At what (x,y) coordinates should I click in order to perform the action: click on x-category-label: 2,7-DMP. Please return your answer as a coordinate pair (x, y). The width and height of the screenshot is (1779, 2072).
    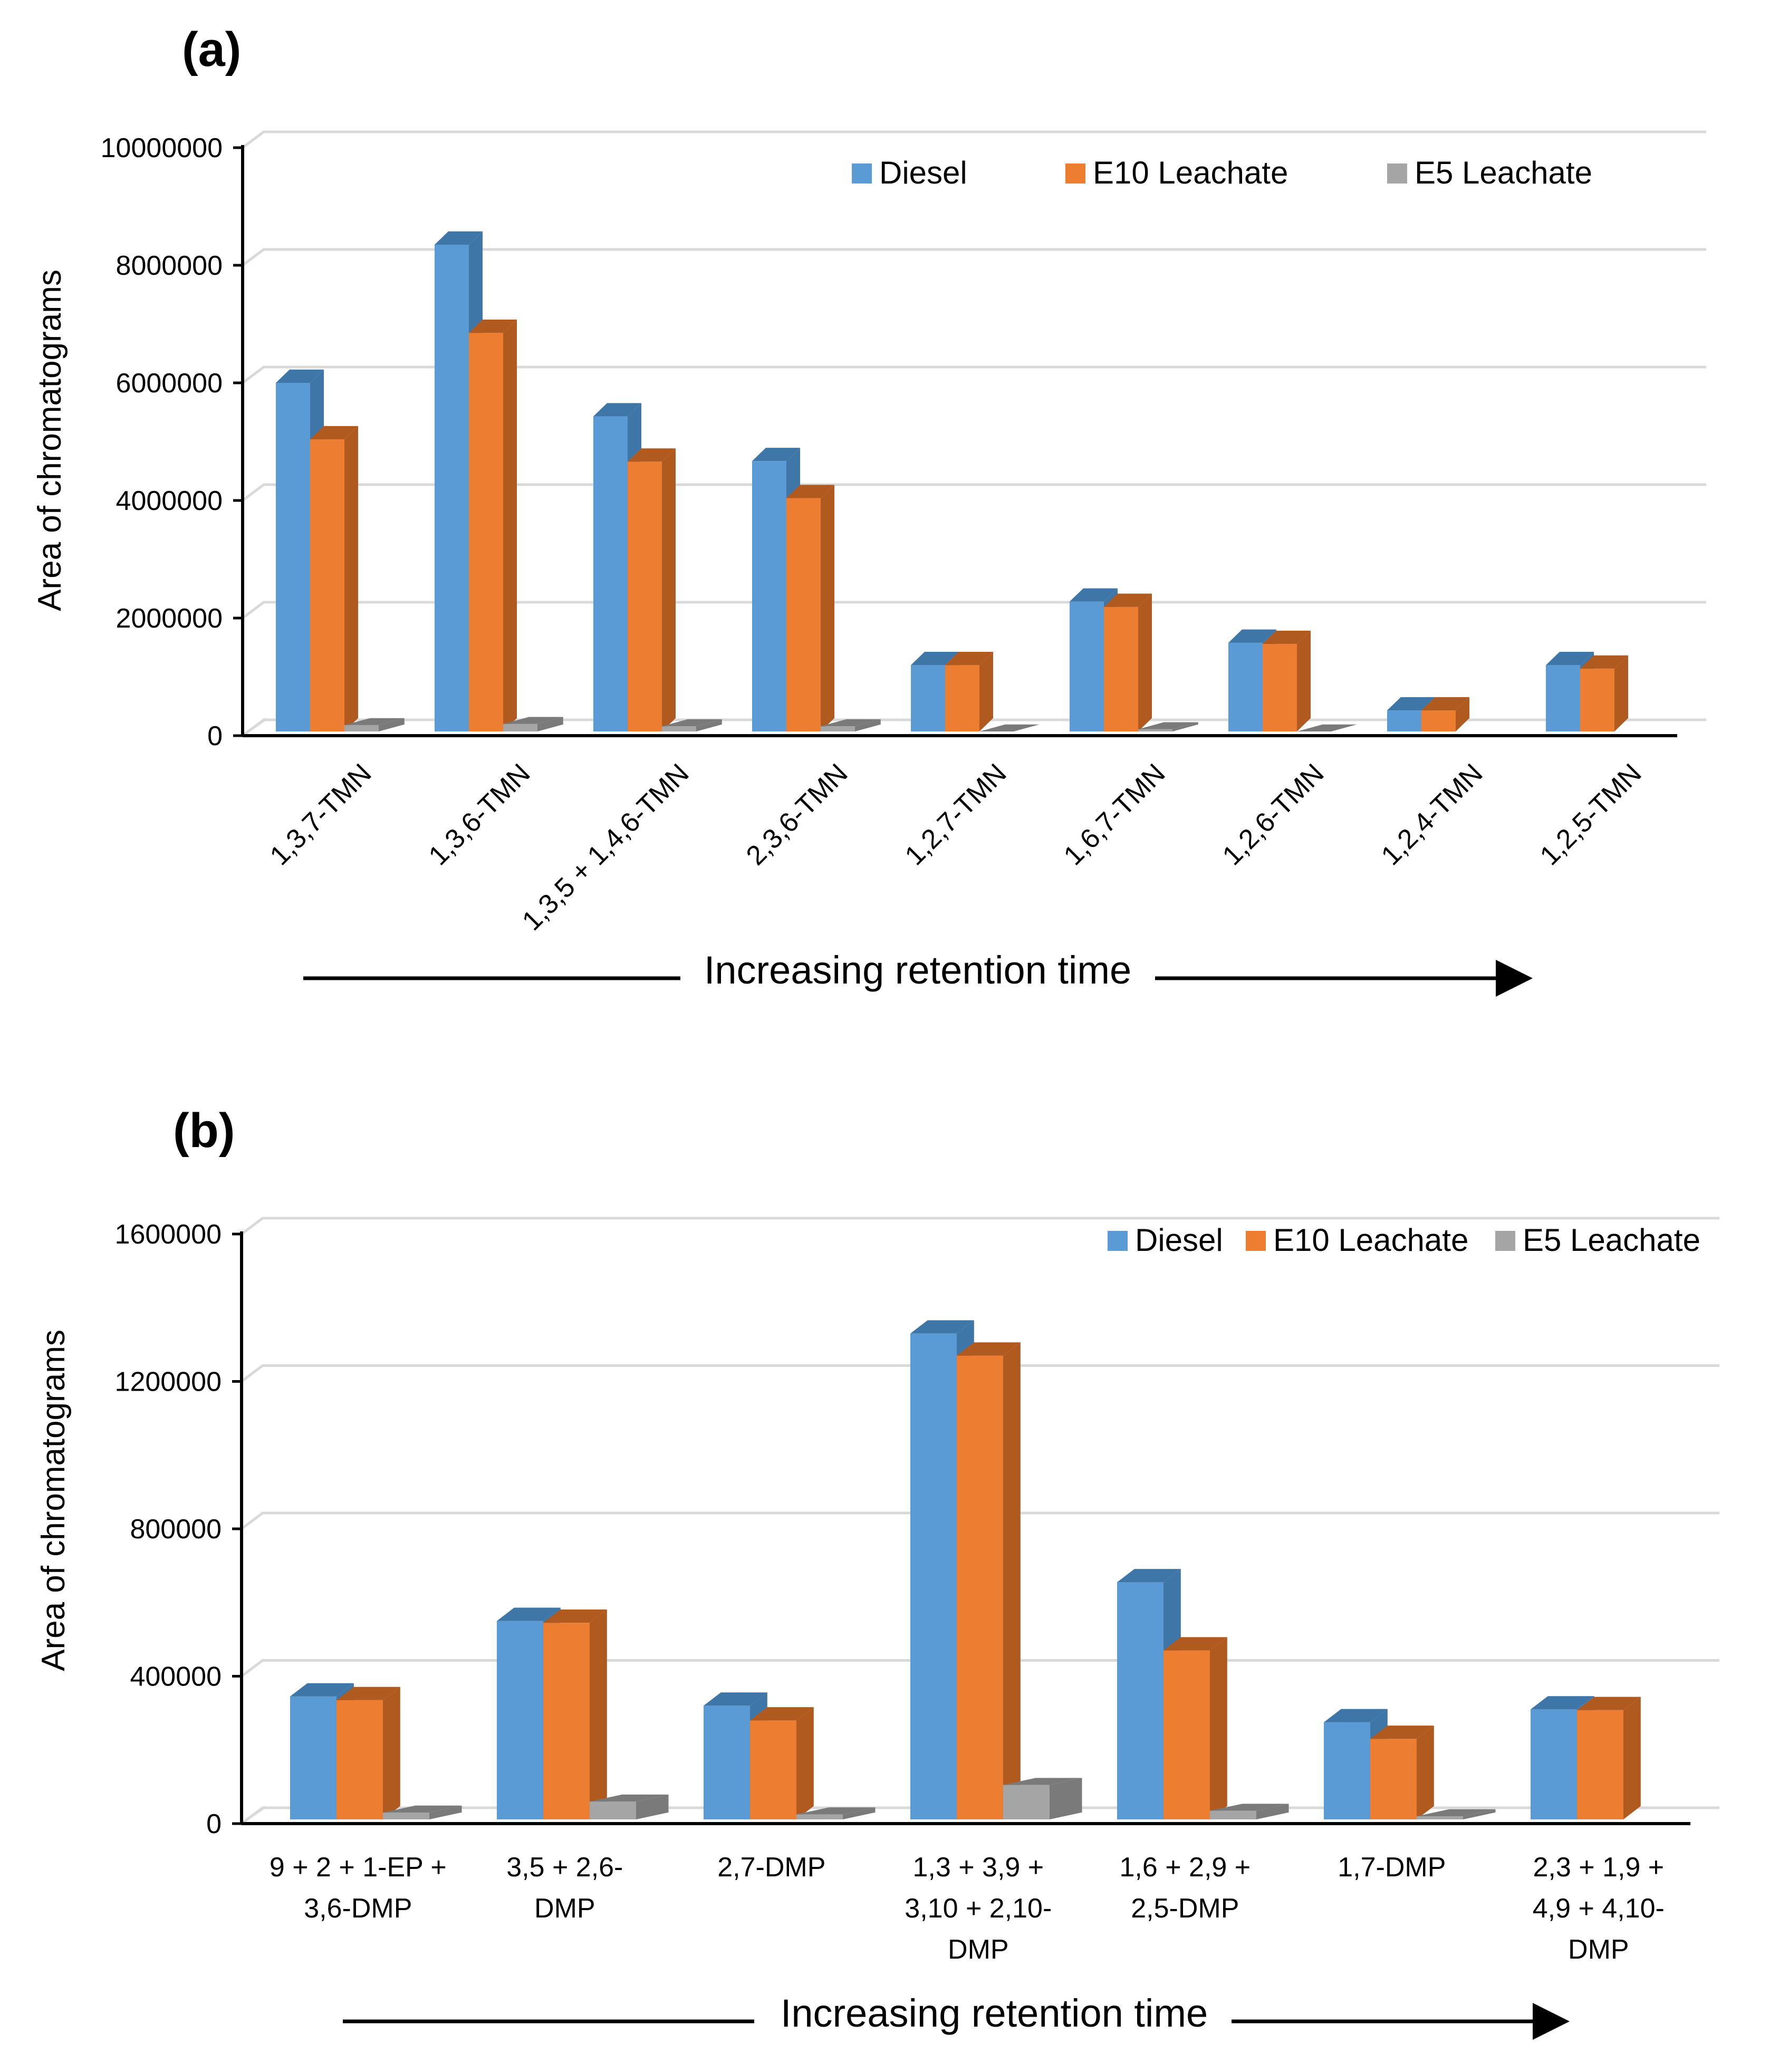
    Looking at the image, I should click on (771, 1867).